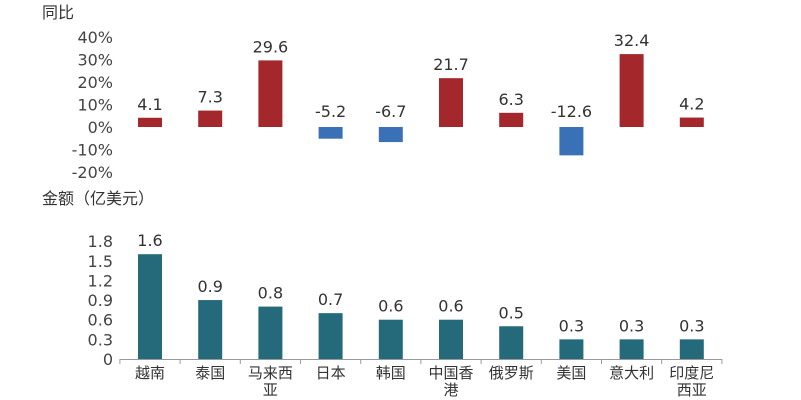  I want to click on top-data-label: 6.3, so click(510, 99).